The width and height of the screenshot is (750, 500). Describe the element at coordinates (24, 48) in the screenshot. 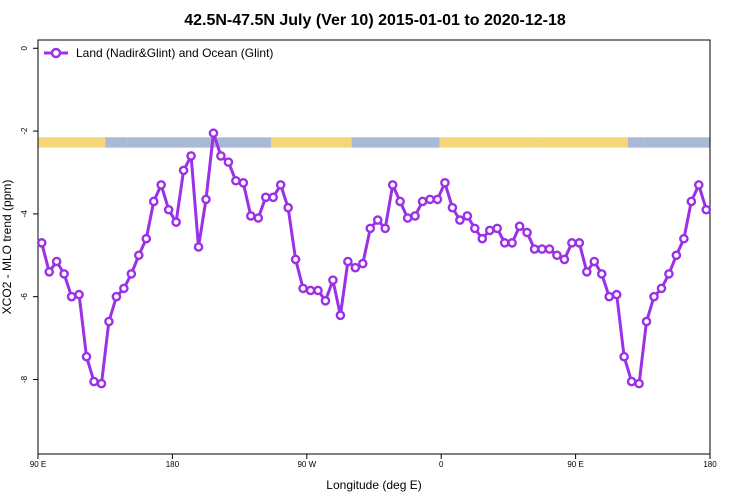

I see `y-tick-label: 0` at that location.